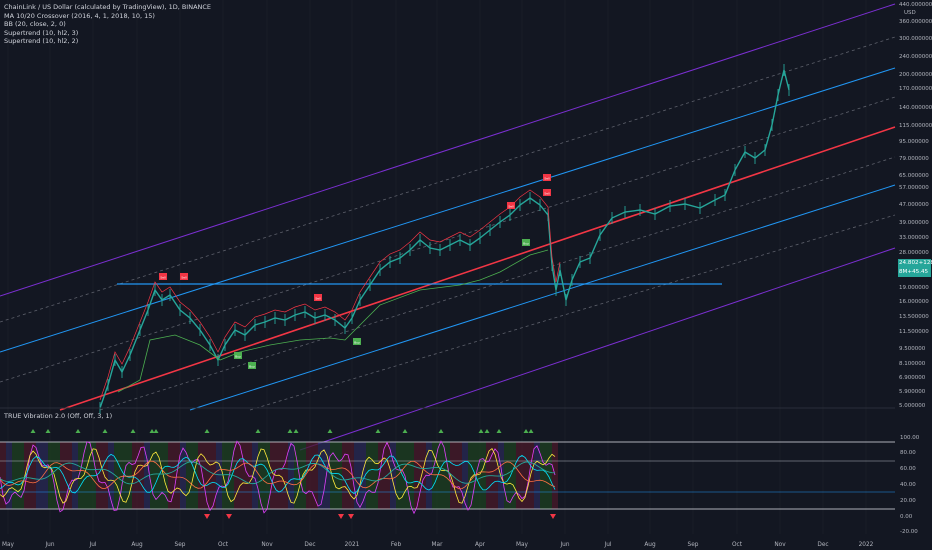 This screenshot has width=932, height=550. I want to click on time-axis-label: Sep, so click(693, 545).